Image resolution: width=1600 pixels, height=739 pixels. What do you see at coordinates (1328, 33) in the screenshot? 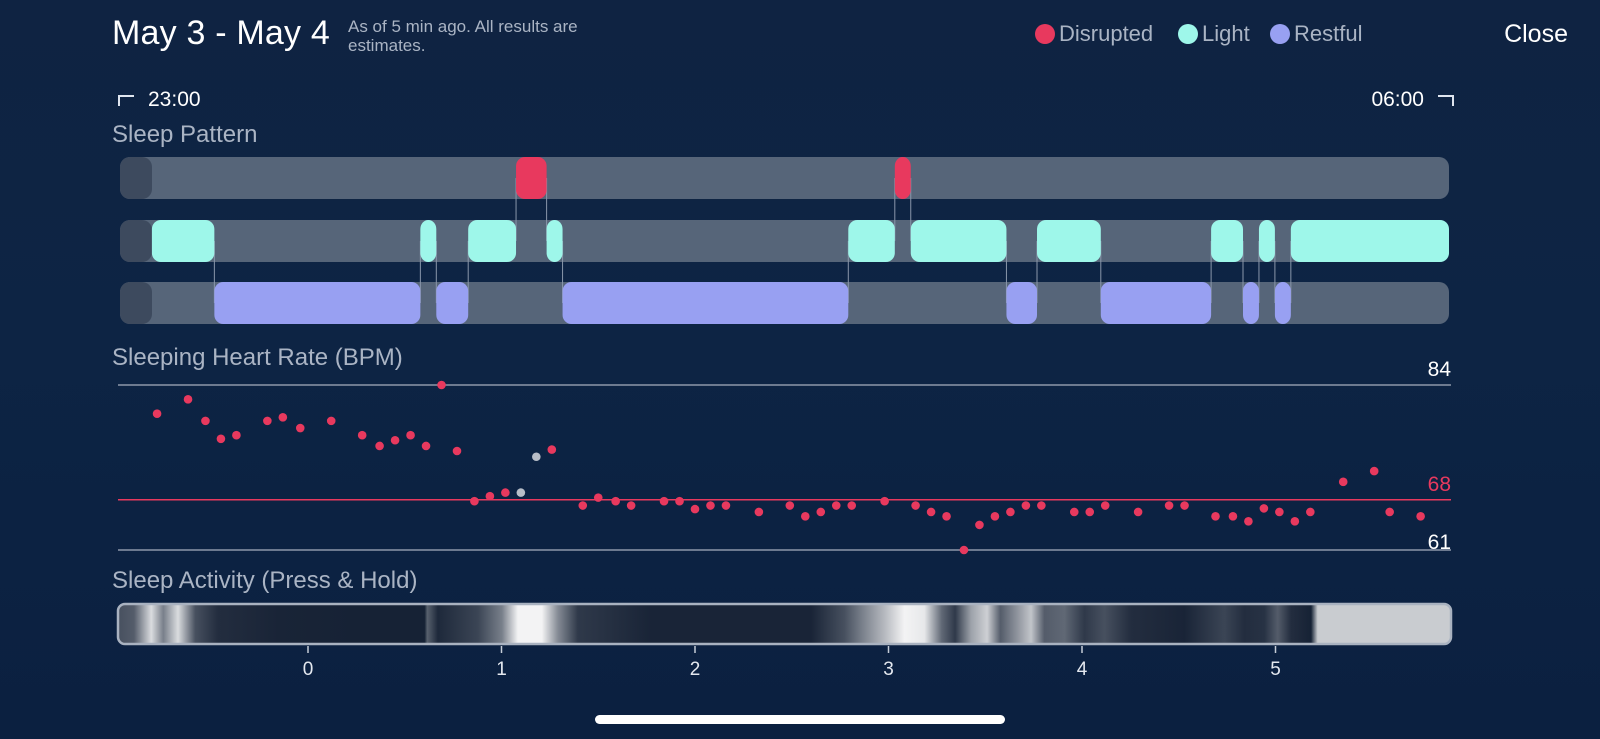
I see `legend-label: Restful` at bounding box center [1328, 33].